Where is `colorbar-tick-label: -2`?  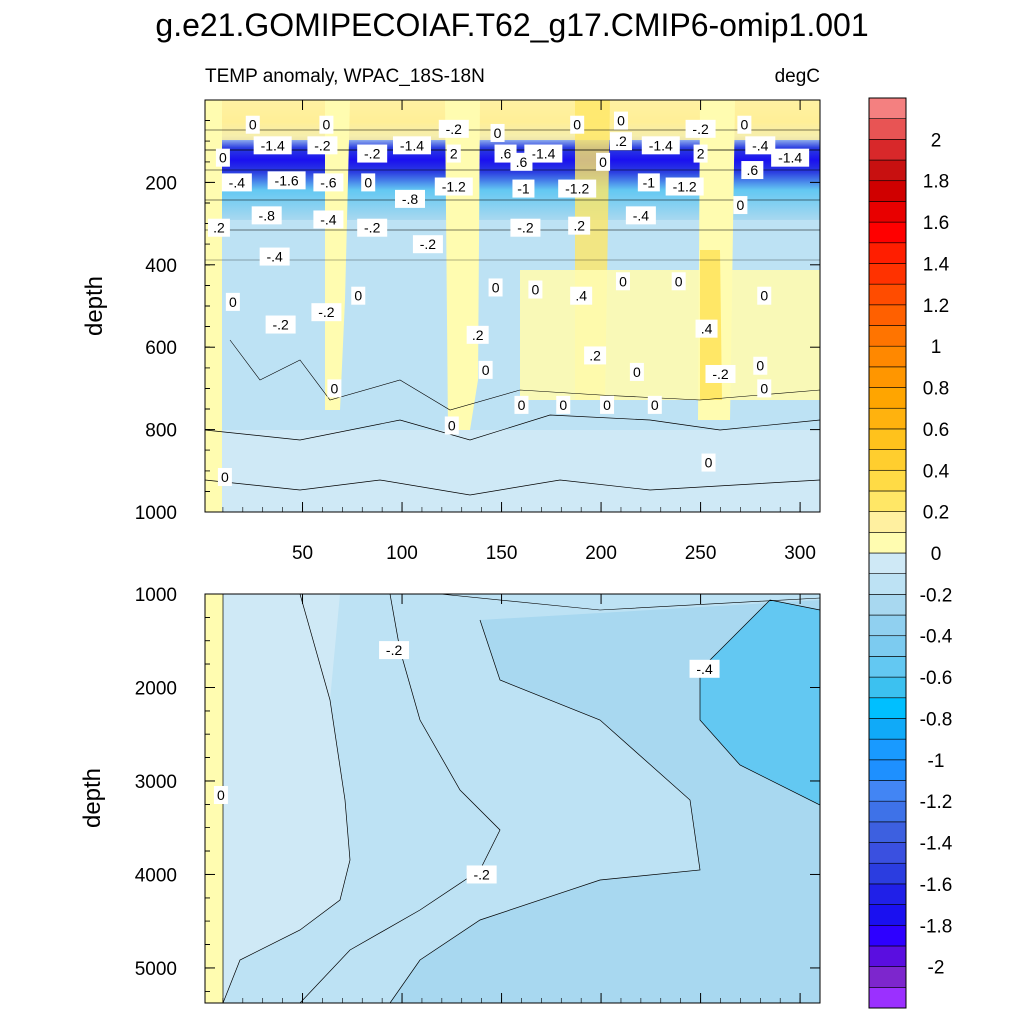
colorbar-tick-label: -2 is located at coordinates (936, 968).